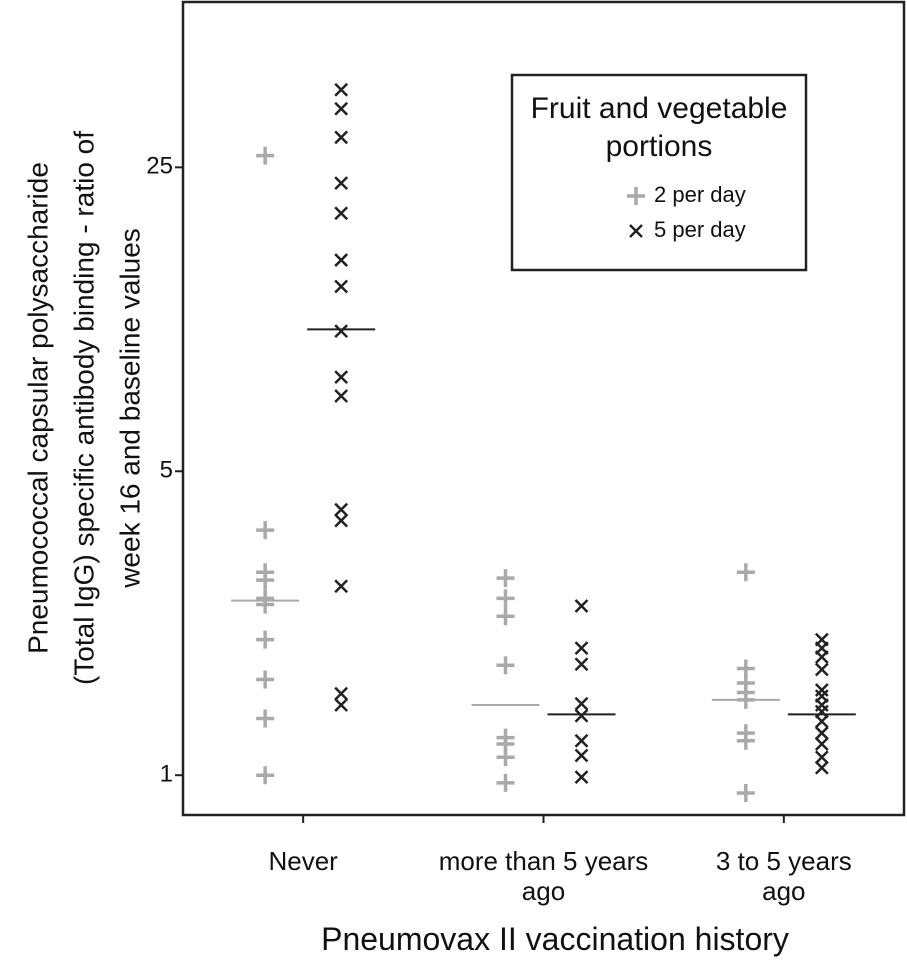 This screenshot has width=907, height=962. Describe the element at coordinates (303, 861) in the screenshot. I see `x-tick-label: Never` at that location.